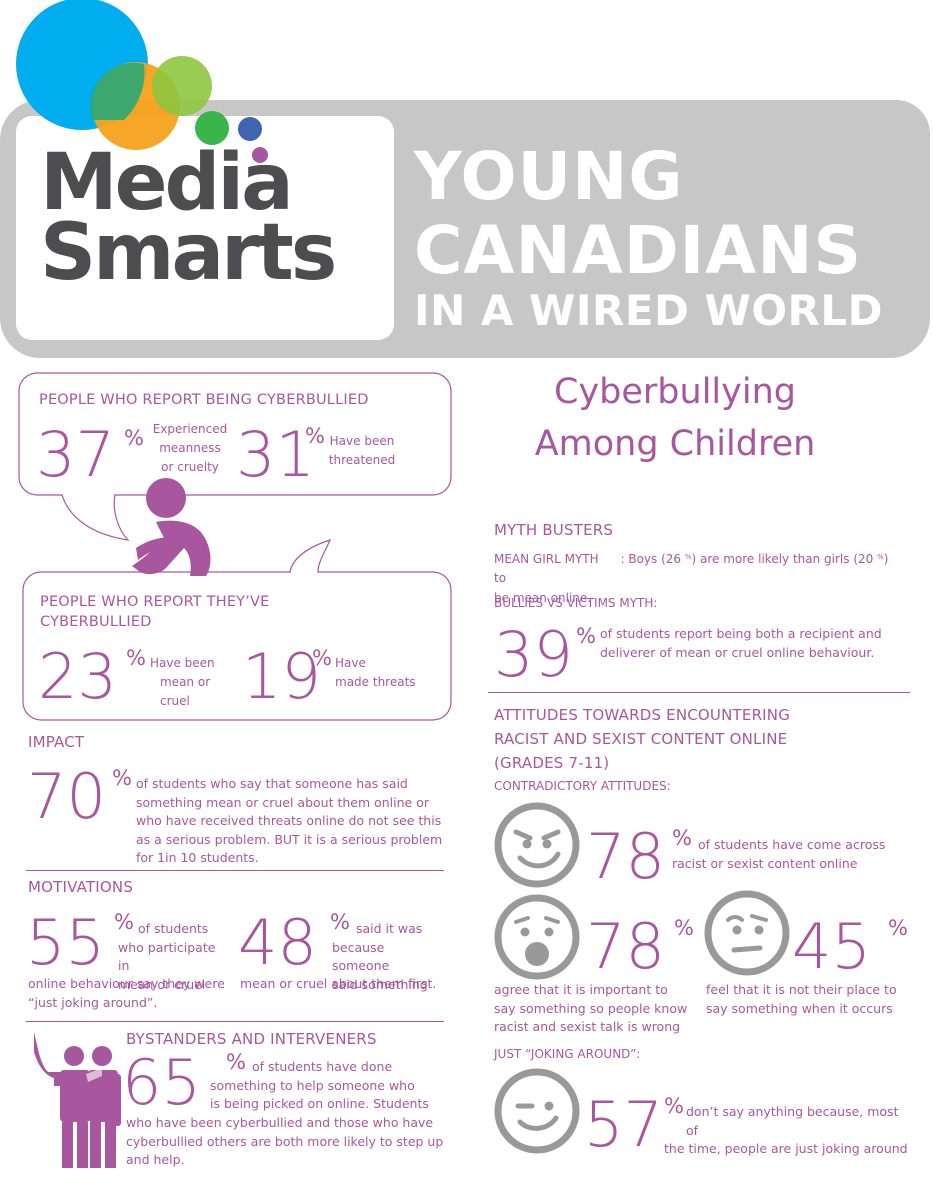  I want to click on stat-31-value: 31, so click(275, 454).